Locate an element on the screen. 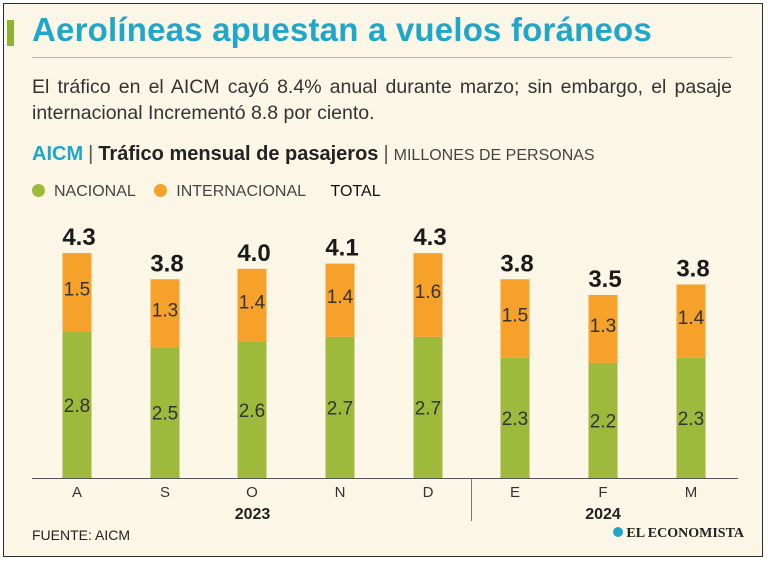 The height and width of the screenshot is (562, 768). chart-acronym: AICM is located at coordinates (58, 154).